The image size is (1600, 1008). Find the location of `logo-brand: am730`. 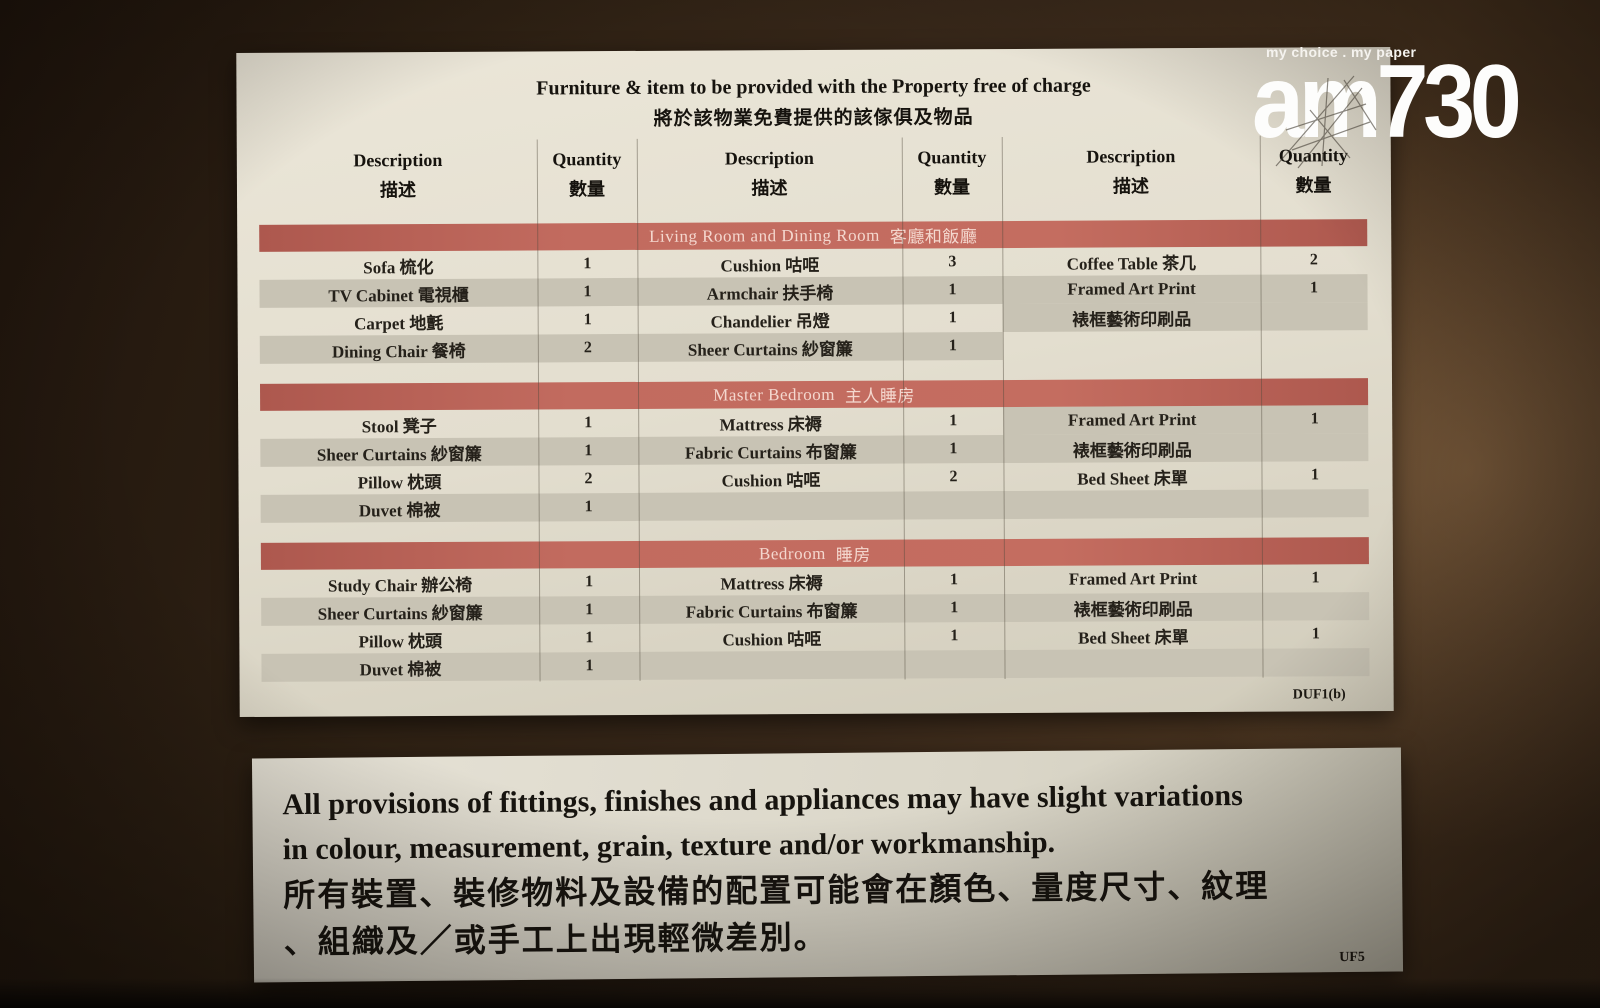

logo-brand: am730 is located at coordinates (1387, 102).